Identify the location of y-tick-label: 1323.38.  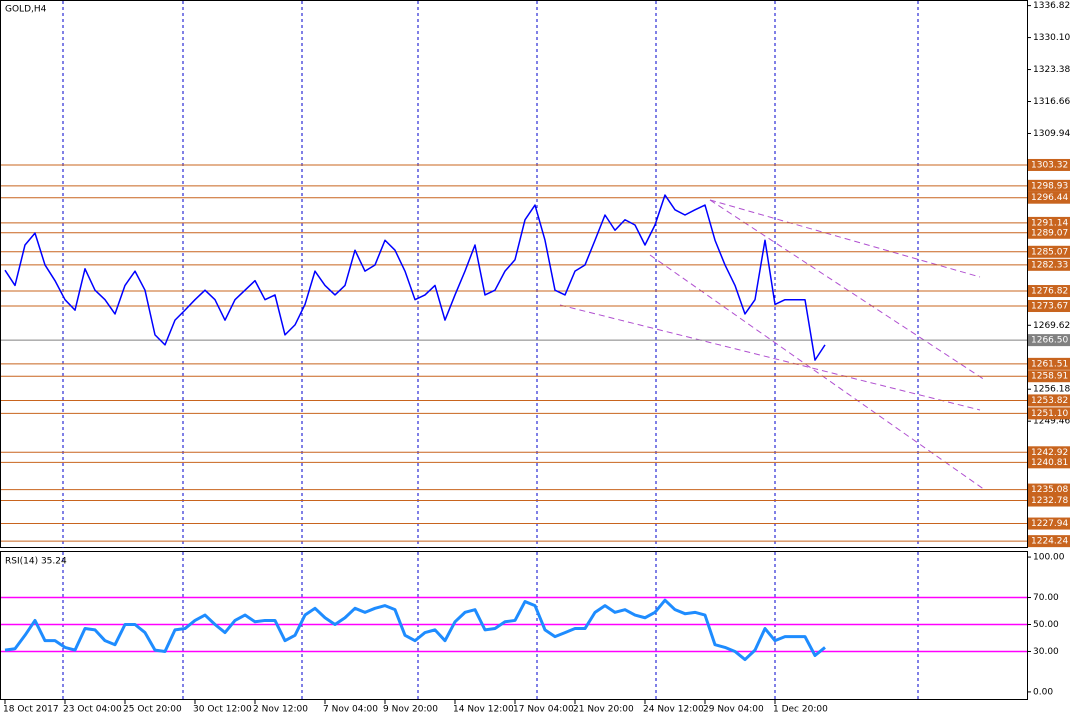
(1051, 70).